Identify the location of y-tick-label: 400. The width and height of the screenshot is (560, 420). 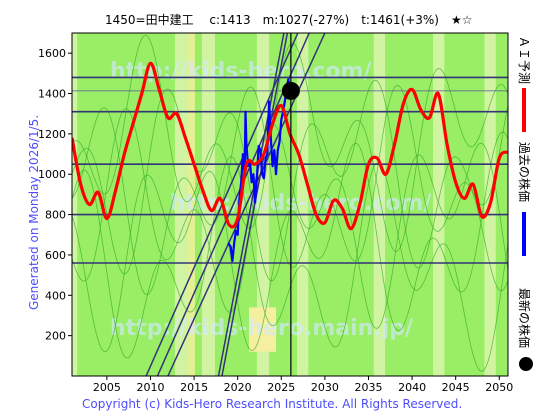
(55, 295).